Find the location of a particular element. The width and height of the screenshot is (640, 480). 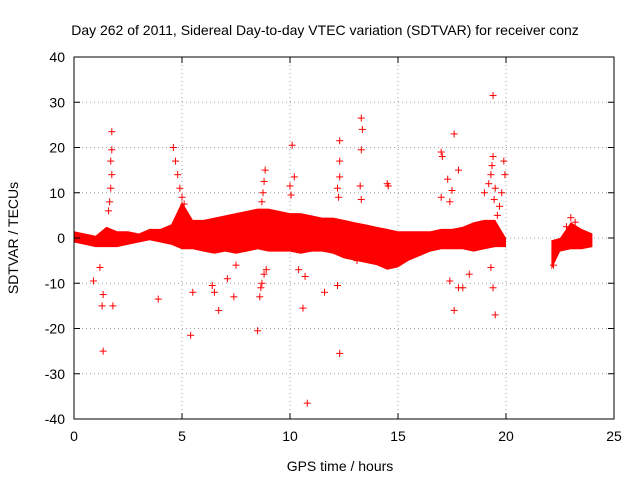

x-tick-label: 25 is located at coordinates (614, 436).